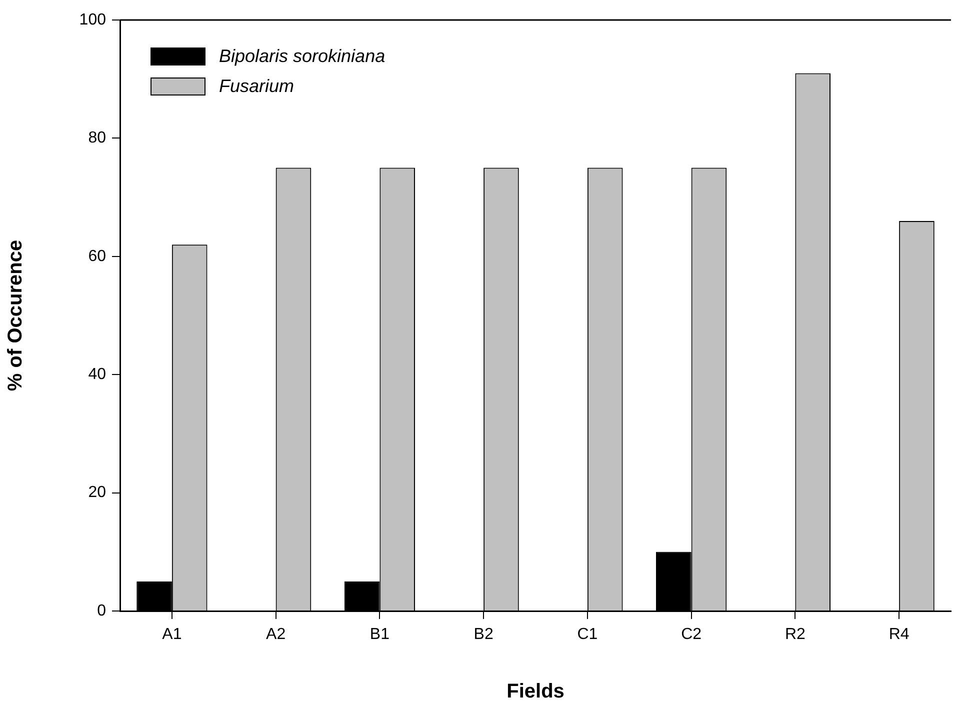  What do you see at coordinates (691, 635) in the screenshot?
I see `x-tick-label: C2` at bounding box center [691, 635].